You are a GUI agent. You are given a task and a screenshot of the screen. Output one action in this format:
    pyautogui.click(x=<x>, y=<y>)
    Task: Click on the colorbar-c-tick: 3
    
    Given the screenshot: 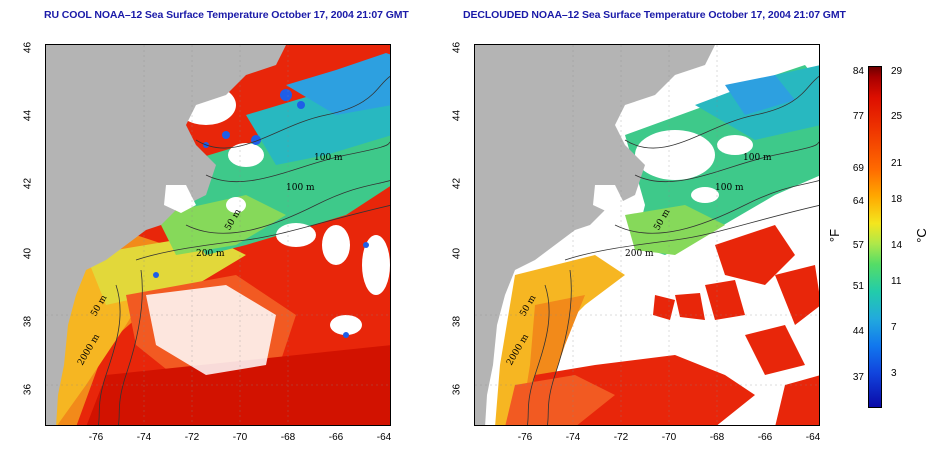 What is the action you would take?
    pyautogui.click(x=894, y=373)
    